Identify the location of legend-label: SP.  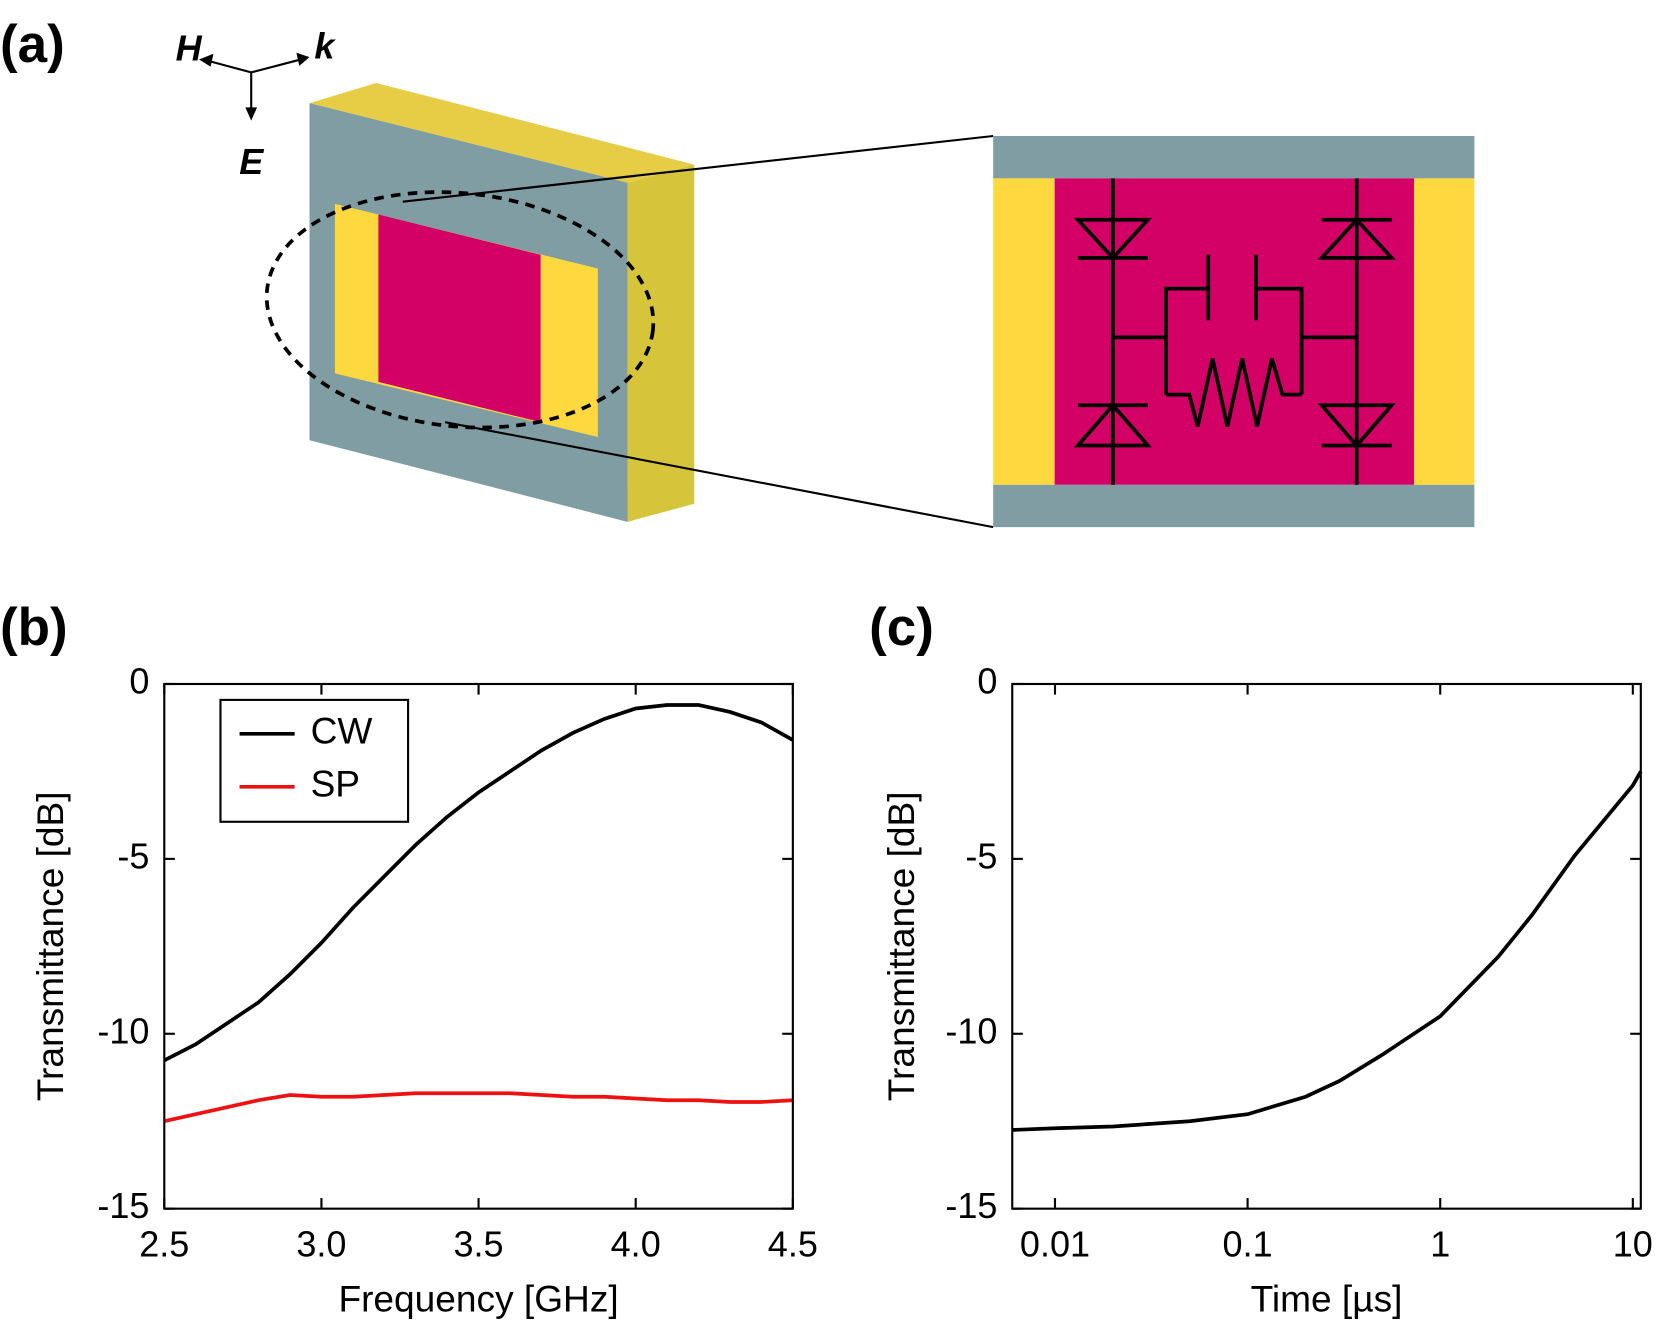
(335, 784).